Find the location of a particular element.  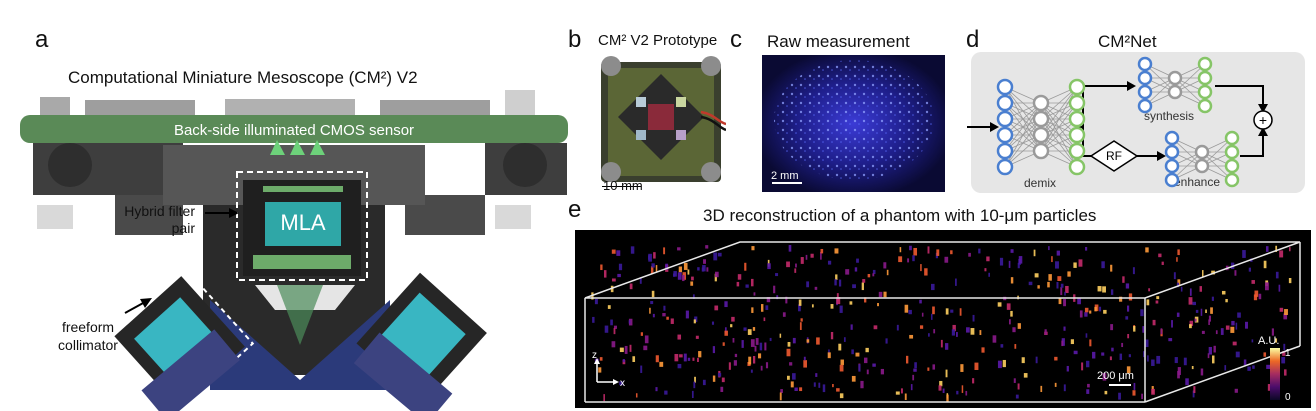

panel-b-letter: b is located at coordinates (575, 39).